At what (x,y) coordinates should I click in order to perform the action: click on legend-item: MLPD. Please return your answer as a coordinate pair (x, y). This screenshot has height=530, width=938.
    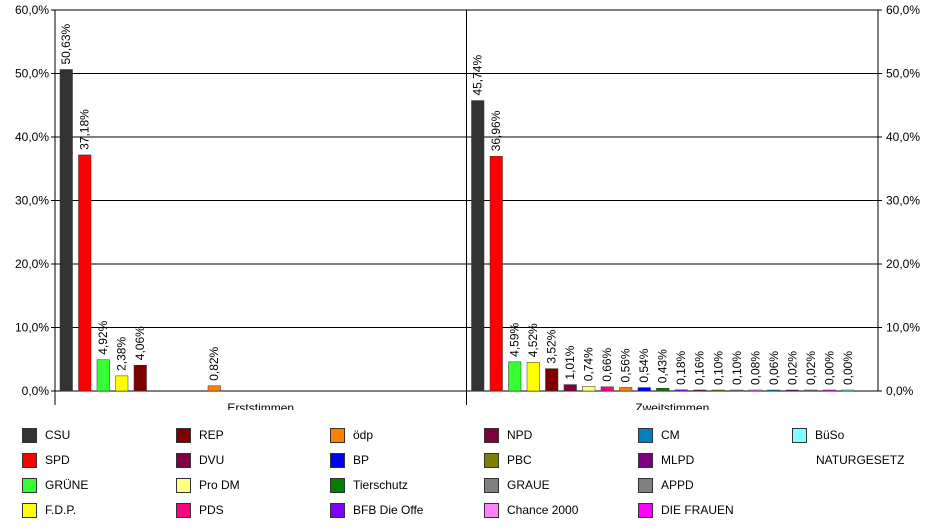
    Looking at the image, I should click on (666, 460).